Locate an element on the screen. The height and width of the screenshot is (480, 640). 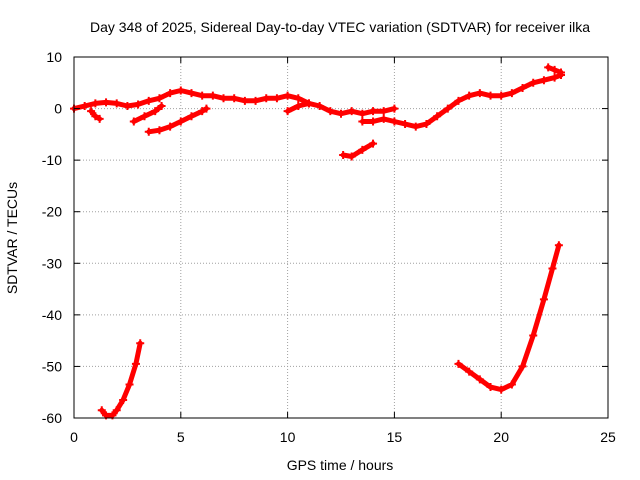
y-tick-label: 0 is located at coordinates (58, 109).